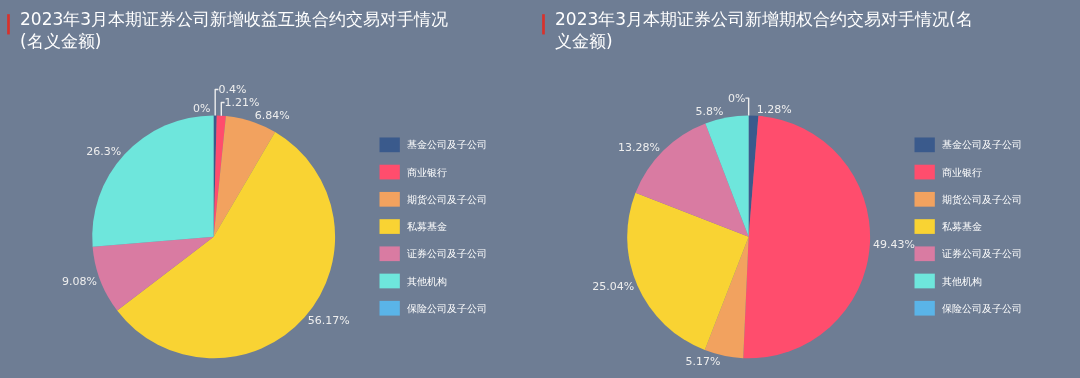 This screenshot has width=1080, height=378. Describe the element at coordinates (709, 111) in the screenshot. I see `data-label: 5.8%` at that location.